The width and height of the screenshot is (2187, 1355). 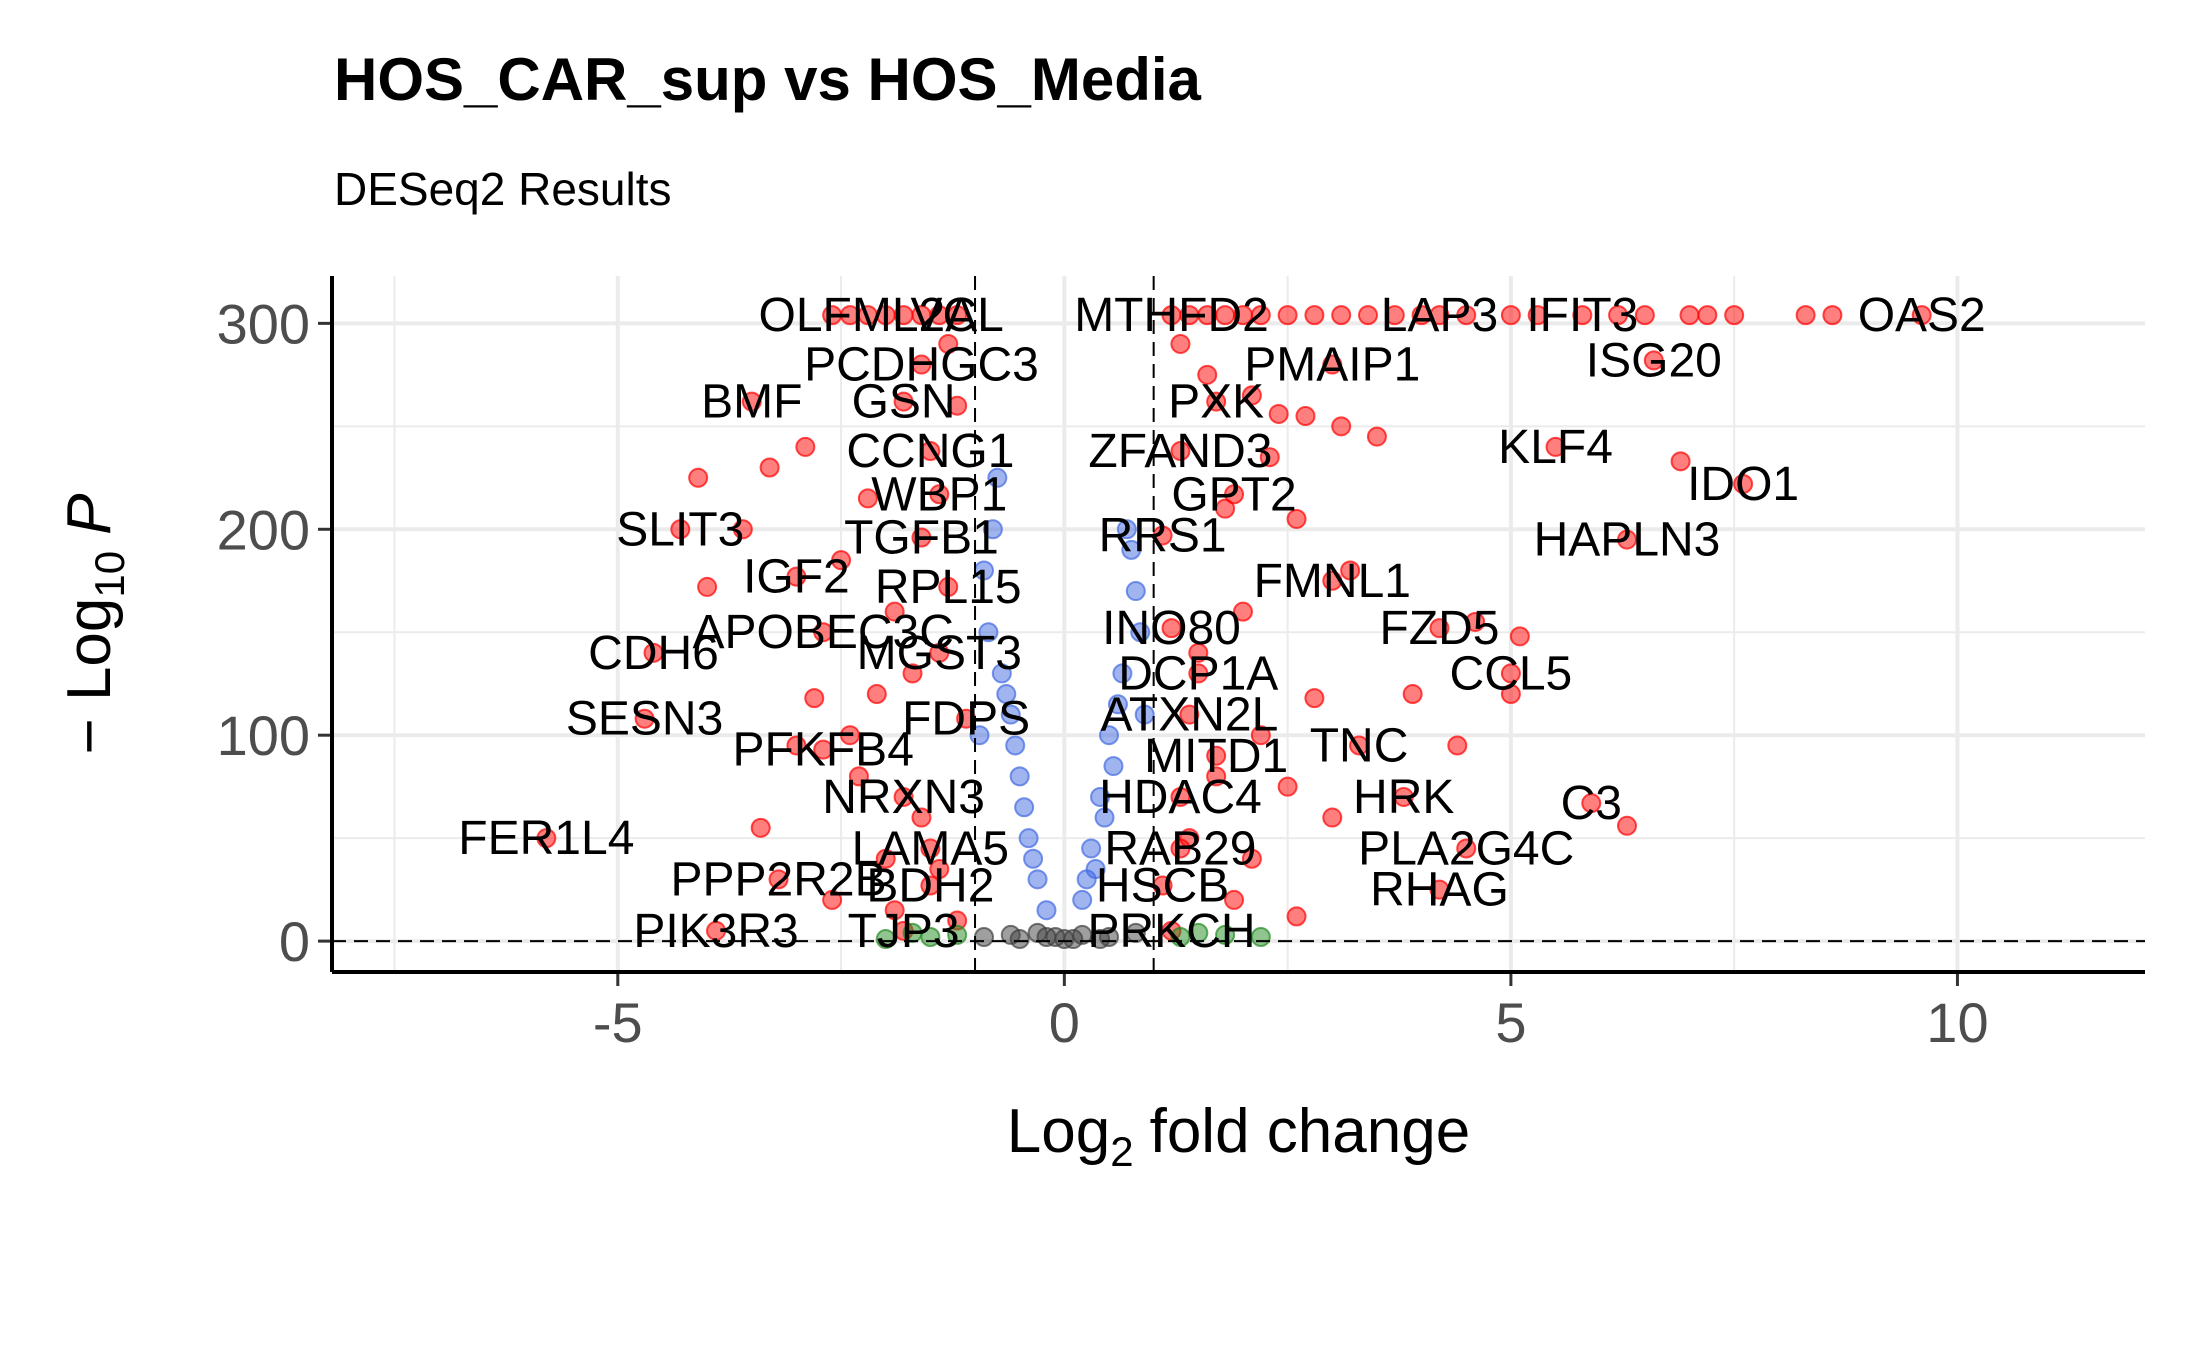 I want to click on gene-label: IFIT3, so click(x=1582, y=315).